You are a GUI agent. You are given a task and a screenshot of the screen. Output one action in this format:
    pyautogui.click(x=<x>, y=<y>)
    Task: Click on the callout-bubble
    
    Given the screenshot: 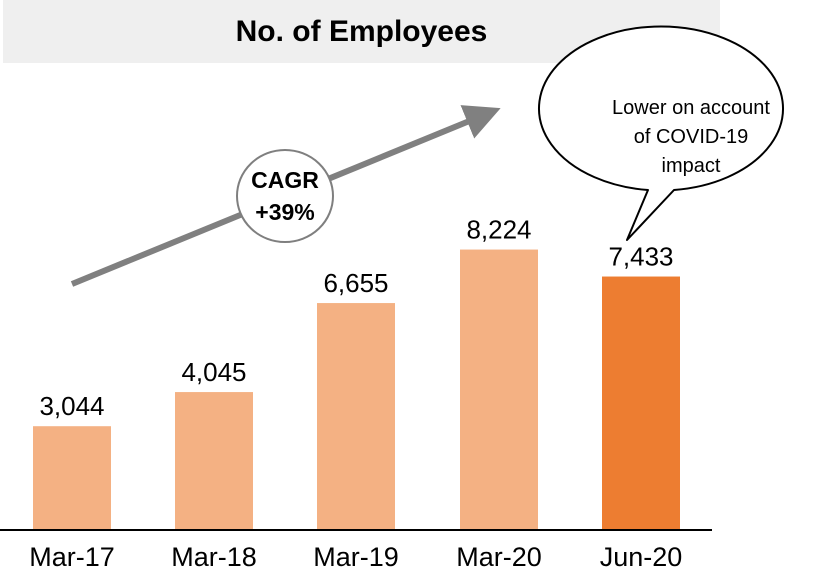 What is the action you would take?
    pyautogui.click(x=661, y=133)
    